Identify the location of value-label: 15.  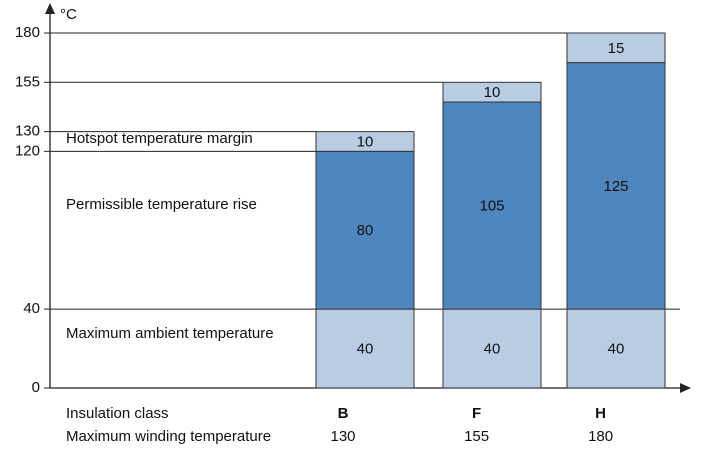
(616, 48).